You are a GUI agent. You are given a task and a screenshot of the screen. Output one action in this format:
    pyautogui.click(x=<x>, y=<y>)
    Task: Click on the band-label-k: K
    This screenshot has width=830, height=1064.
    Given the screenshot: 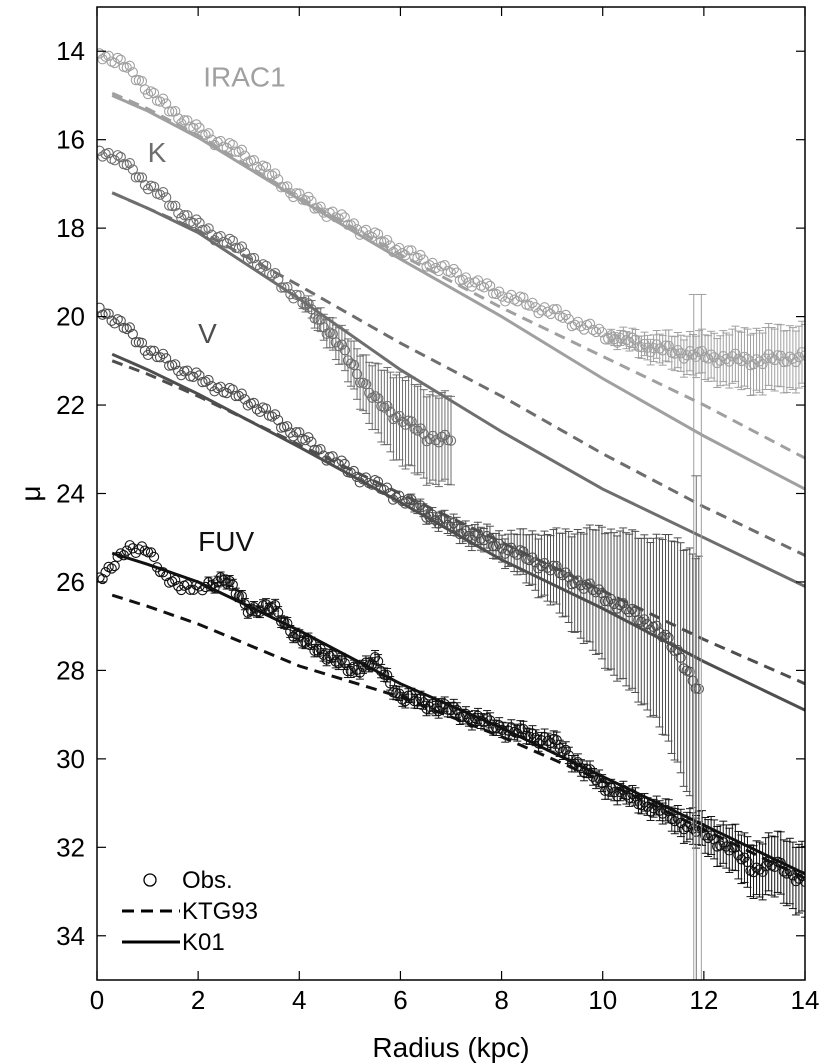 What is the action you would take?
    pyautogui.click(x=157, y=152)
    